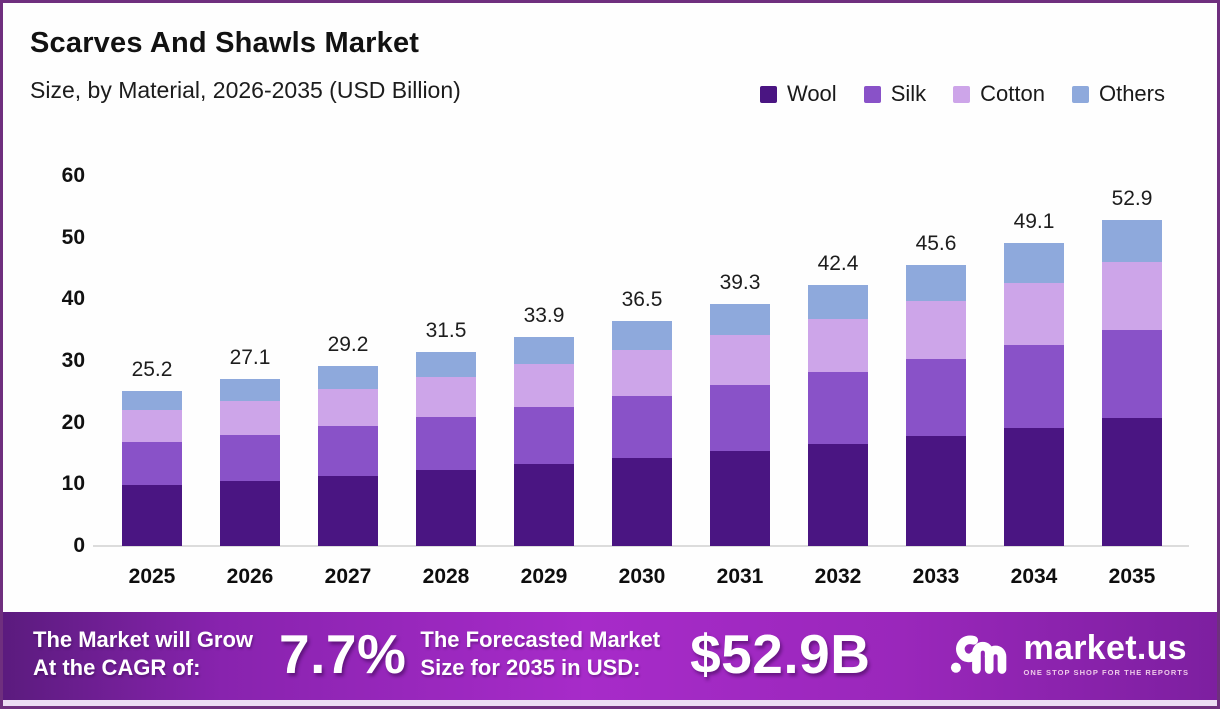  What do you see at coordinates (978, 654) in the screenshot?
I see `marketus-logo-icon` at bounding box center [978, 654].